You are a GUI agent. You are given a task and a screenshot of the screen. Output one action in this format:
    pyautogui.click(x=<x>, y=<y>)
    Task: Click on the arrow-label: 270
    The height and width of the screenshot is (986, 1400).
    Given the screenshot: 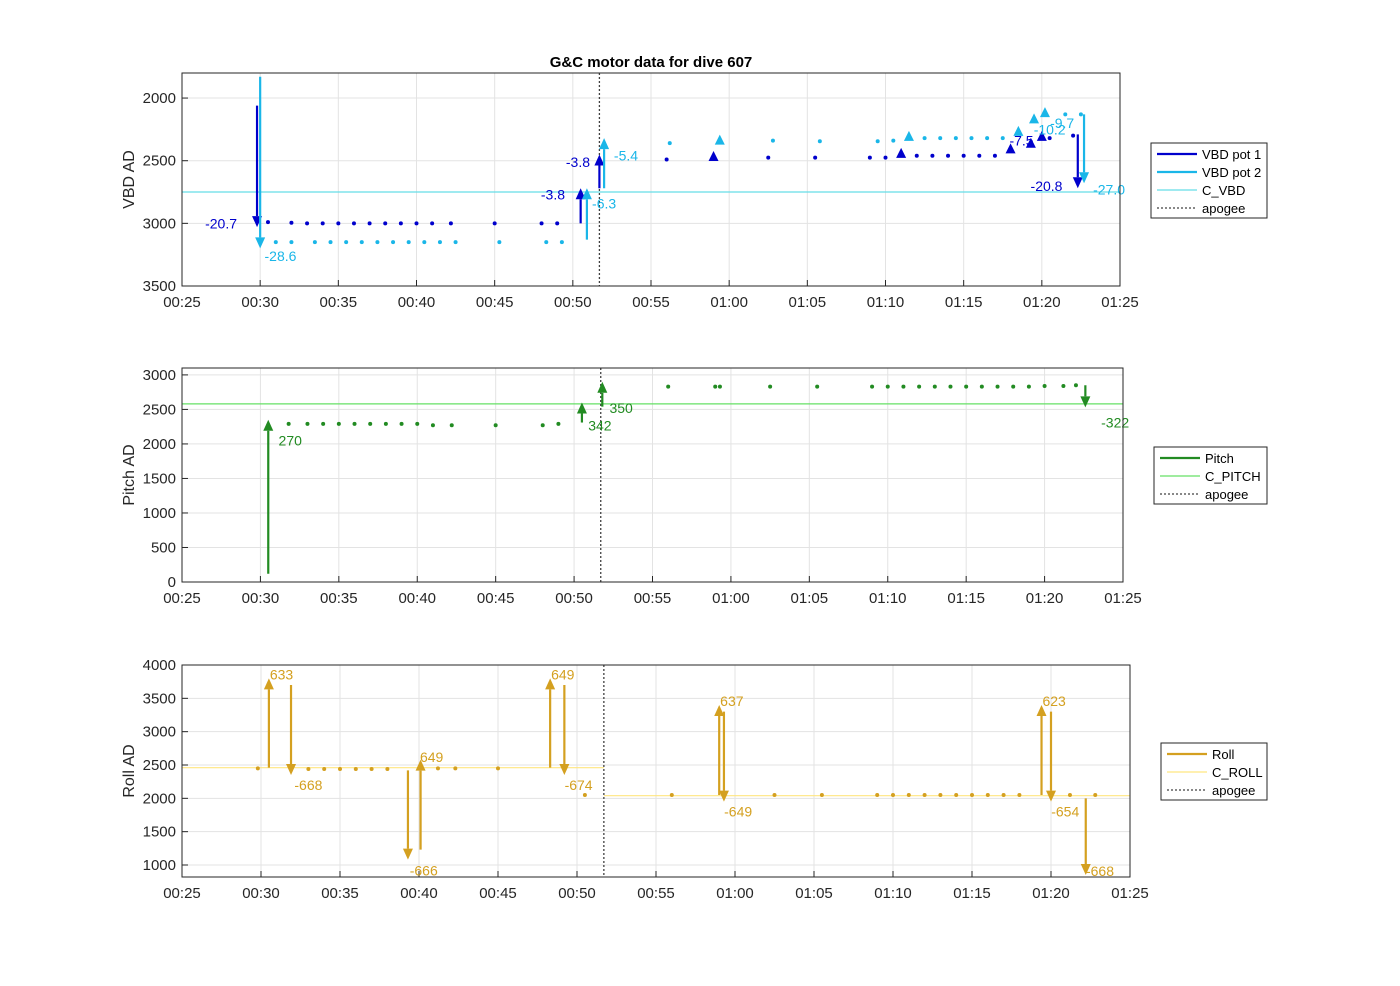 What is the action you would take?
    pyautogui.click(x=291, y=440)
    